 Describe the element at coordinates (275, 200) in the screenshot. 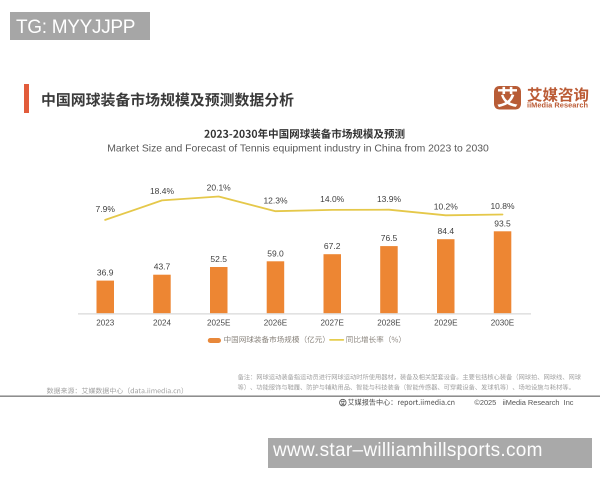

I see `svg-text: 12.3%` at that location.